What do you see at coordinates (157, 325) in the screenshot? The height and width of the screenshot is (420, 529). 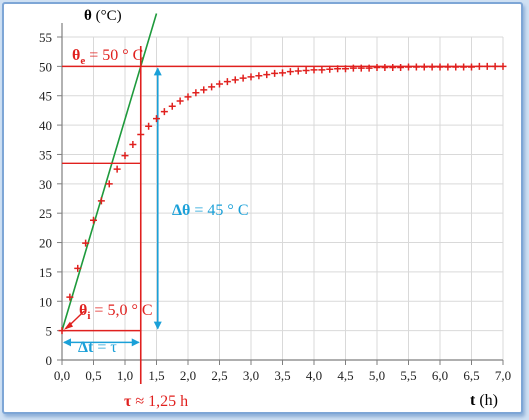 I see `delta-theta-arrowhead-bottom` at bounding box center [157, 325].